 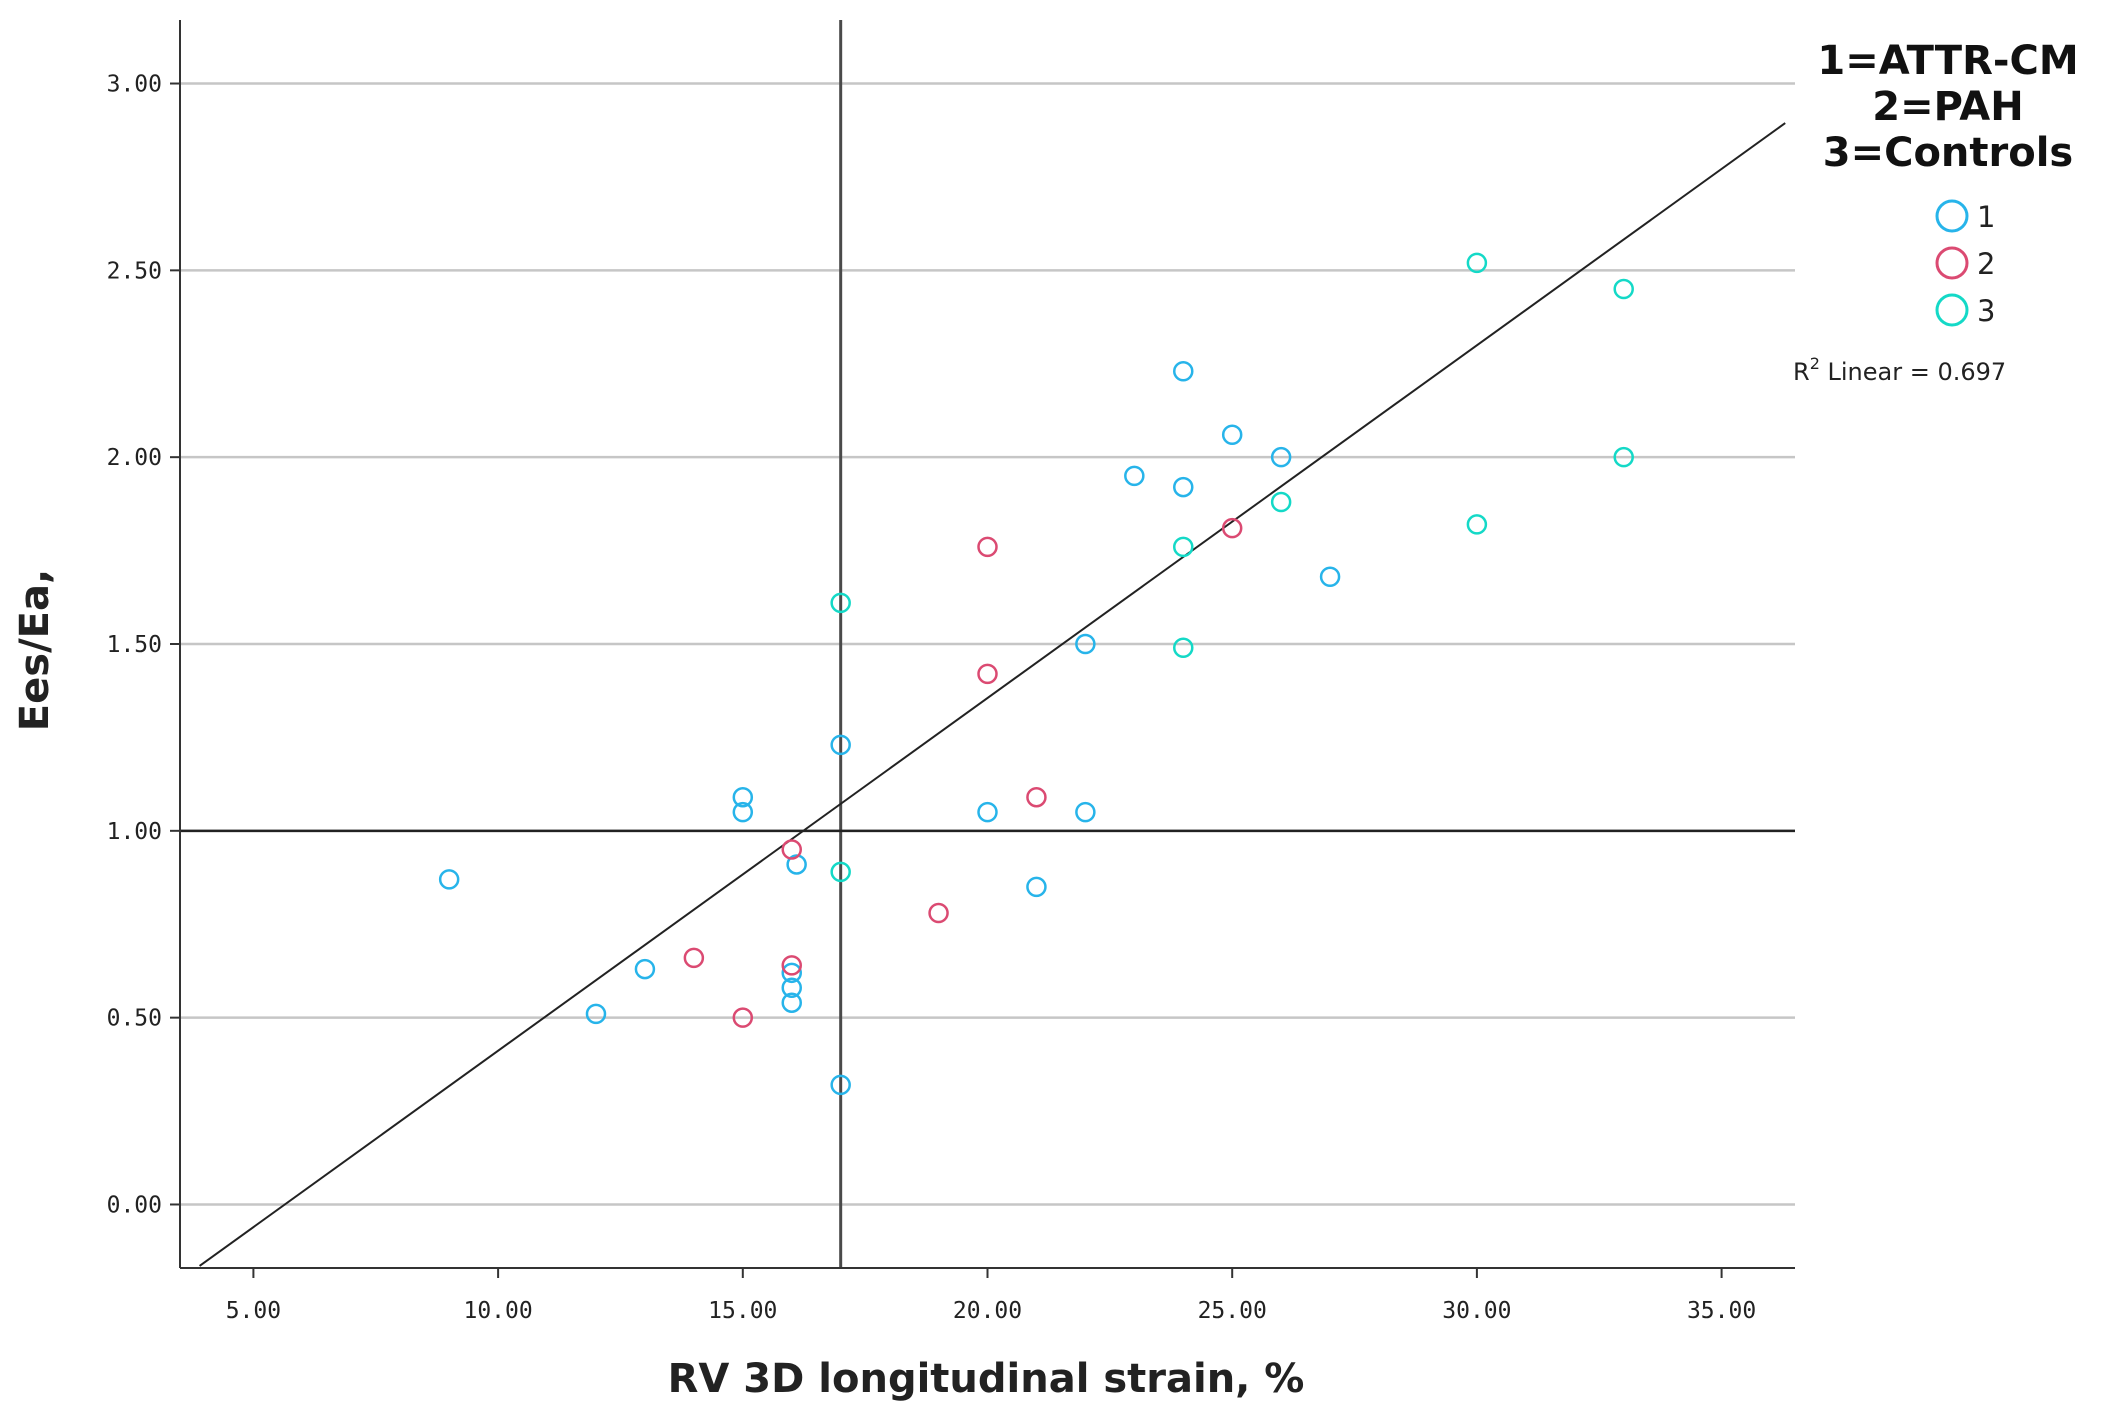 I want to click on legend-title-line-1: 1=ATTR-CM, so click(x=1947, y=61).